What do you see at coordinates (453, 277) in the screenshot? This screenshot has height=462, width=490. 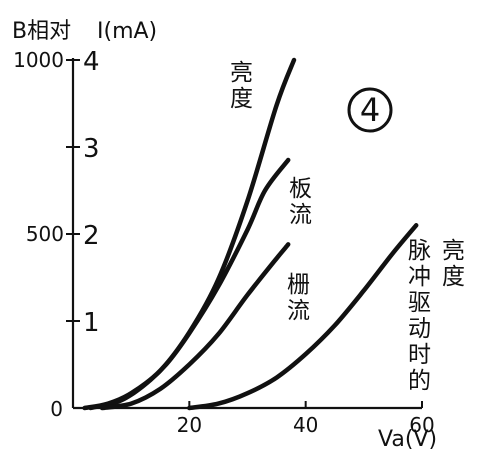 I see `label-pulse-char: 度` at bounding box center [453, 277].